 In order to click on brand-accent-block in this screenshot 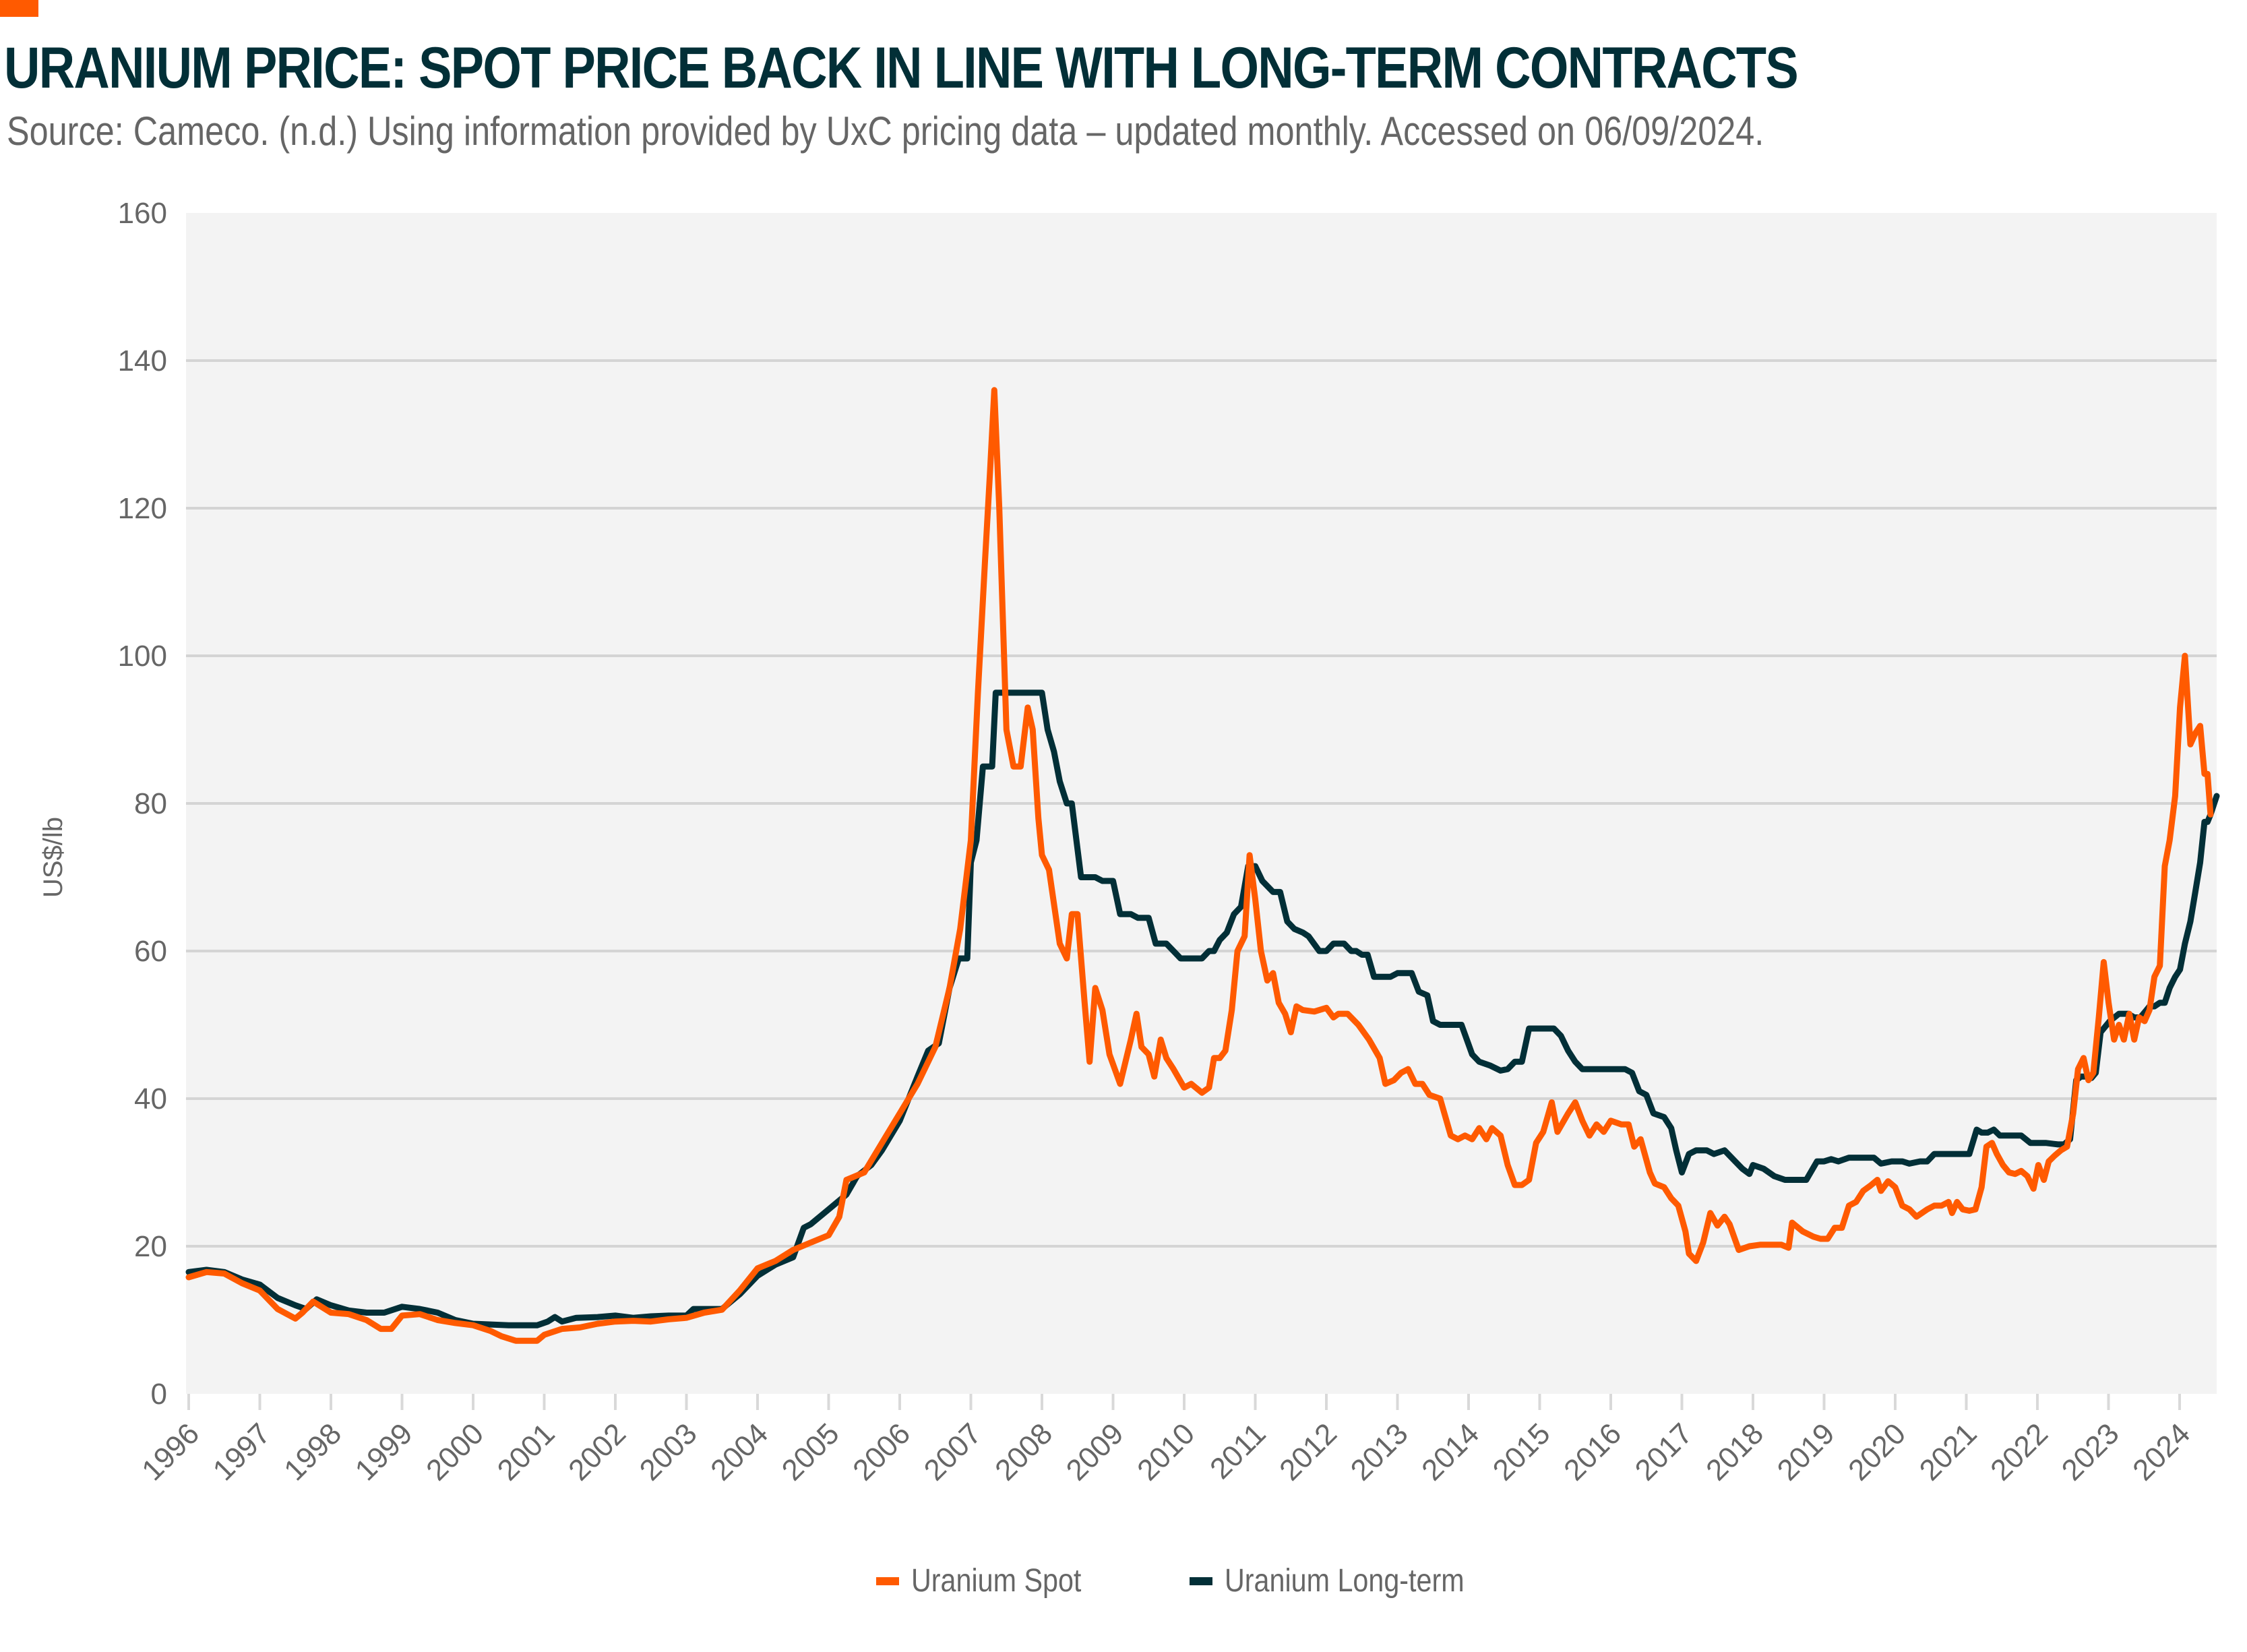, I will do `click(19, 8)`.